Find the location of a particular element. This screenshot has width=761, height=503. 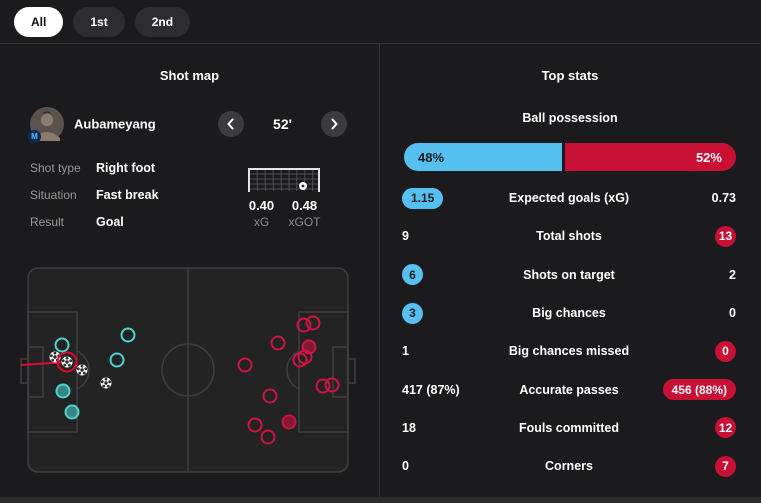

xg-value: 0.40 is located at coordinates (261, 205).